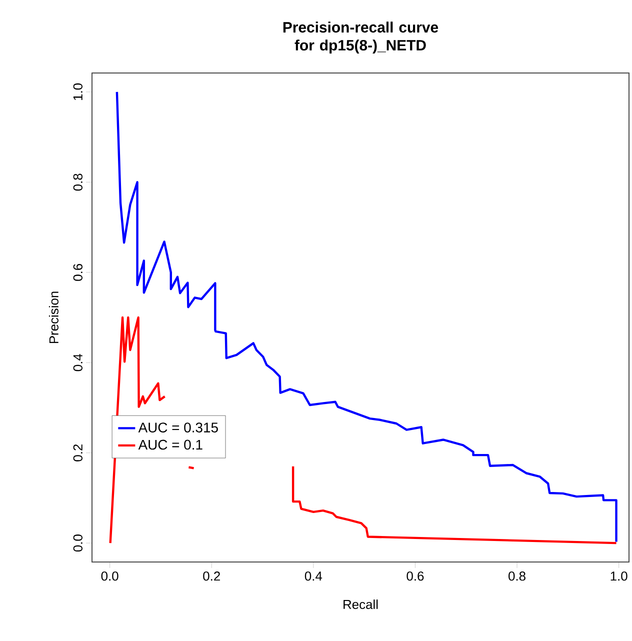 The width and height of the screenshot is (632, 641). What do you see at coordinates (77, 272) in the screenshot?
I see `y-tick-label: 0.6` at bounding box center [77, 272].